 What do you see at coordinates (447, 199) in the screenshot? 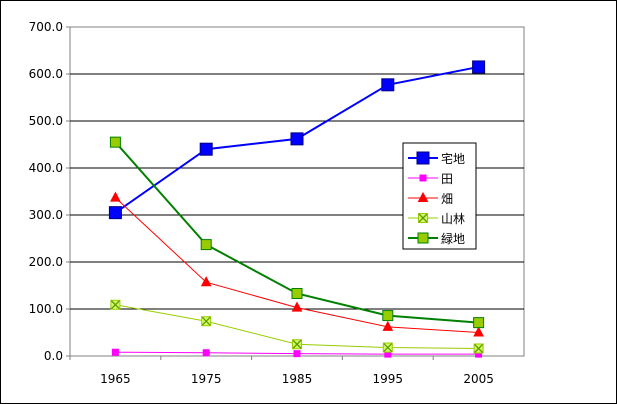
I see `legend-label: 畑` at bounding box center [447, 199].